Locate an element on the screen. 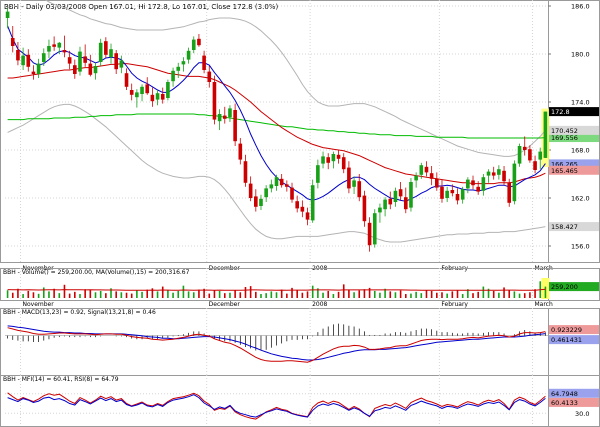 This screenshot has width=600, height=427. volume-tag-bg is located at coordinates (574, 287).